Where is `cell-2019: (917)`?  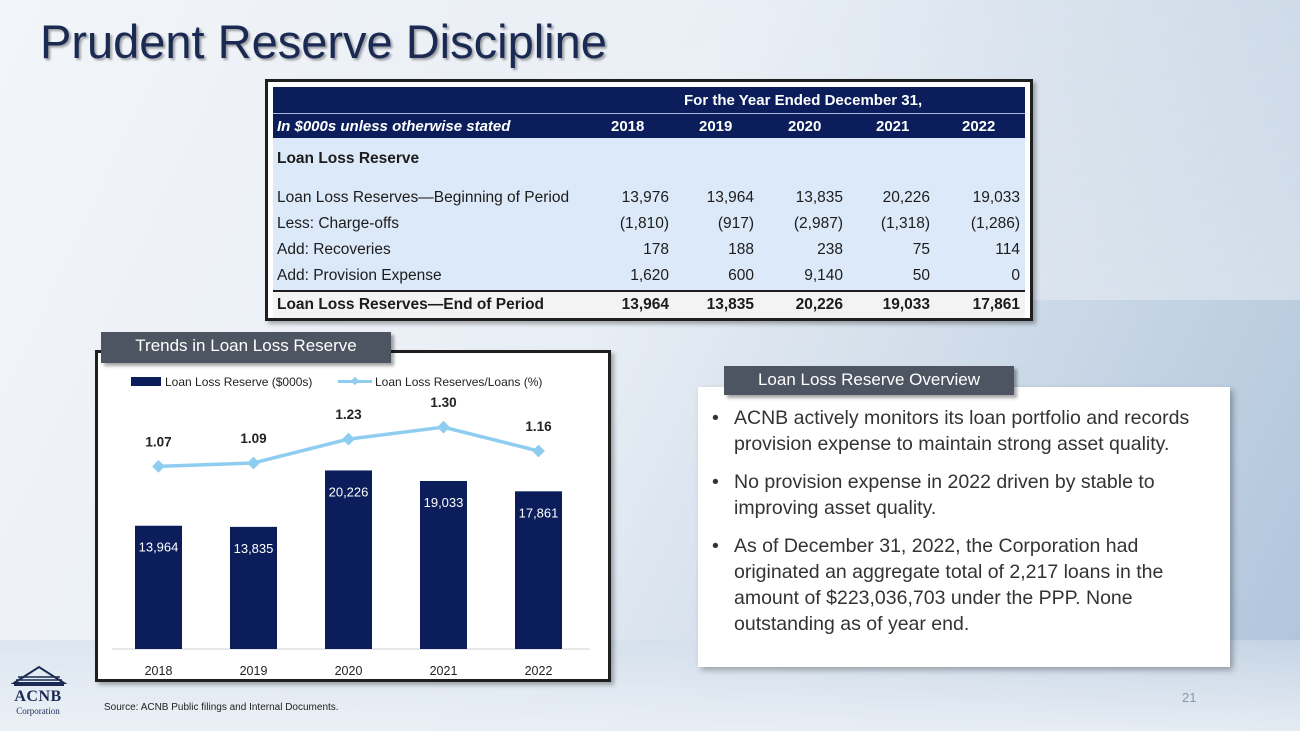 cell-2019: (917) is located at coordinates (735, 223).